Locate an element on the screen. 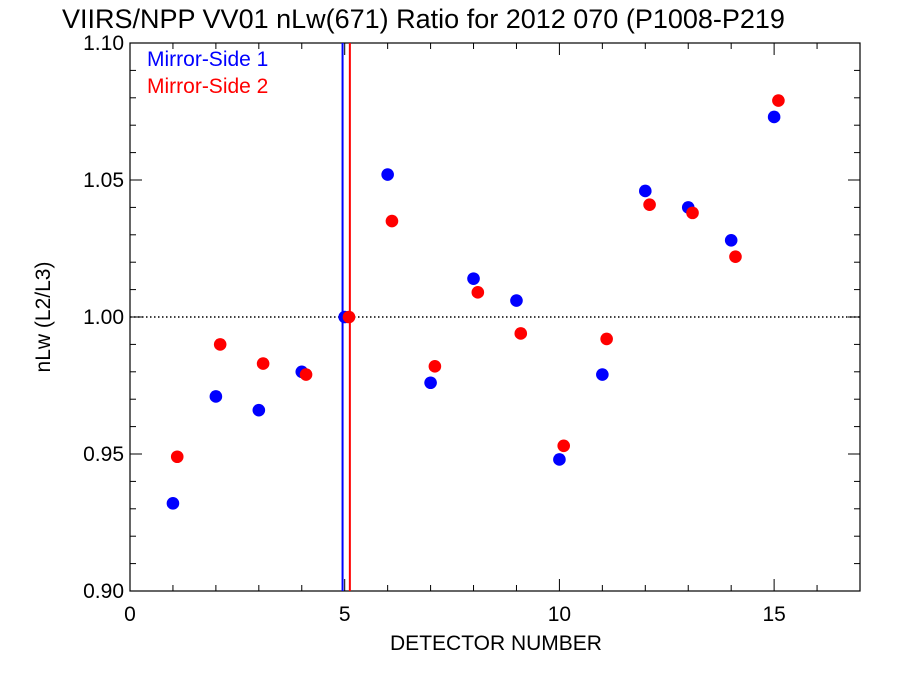 This screenshot has height=675, width=900. x-tick-label: 0 is located at coordinates (130, 614).